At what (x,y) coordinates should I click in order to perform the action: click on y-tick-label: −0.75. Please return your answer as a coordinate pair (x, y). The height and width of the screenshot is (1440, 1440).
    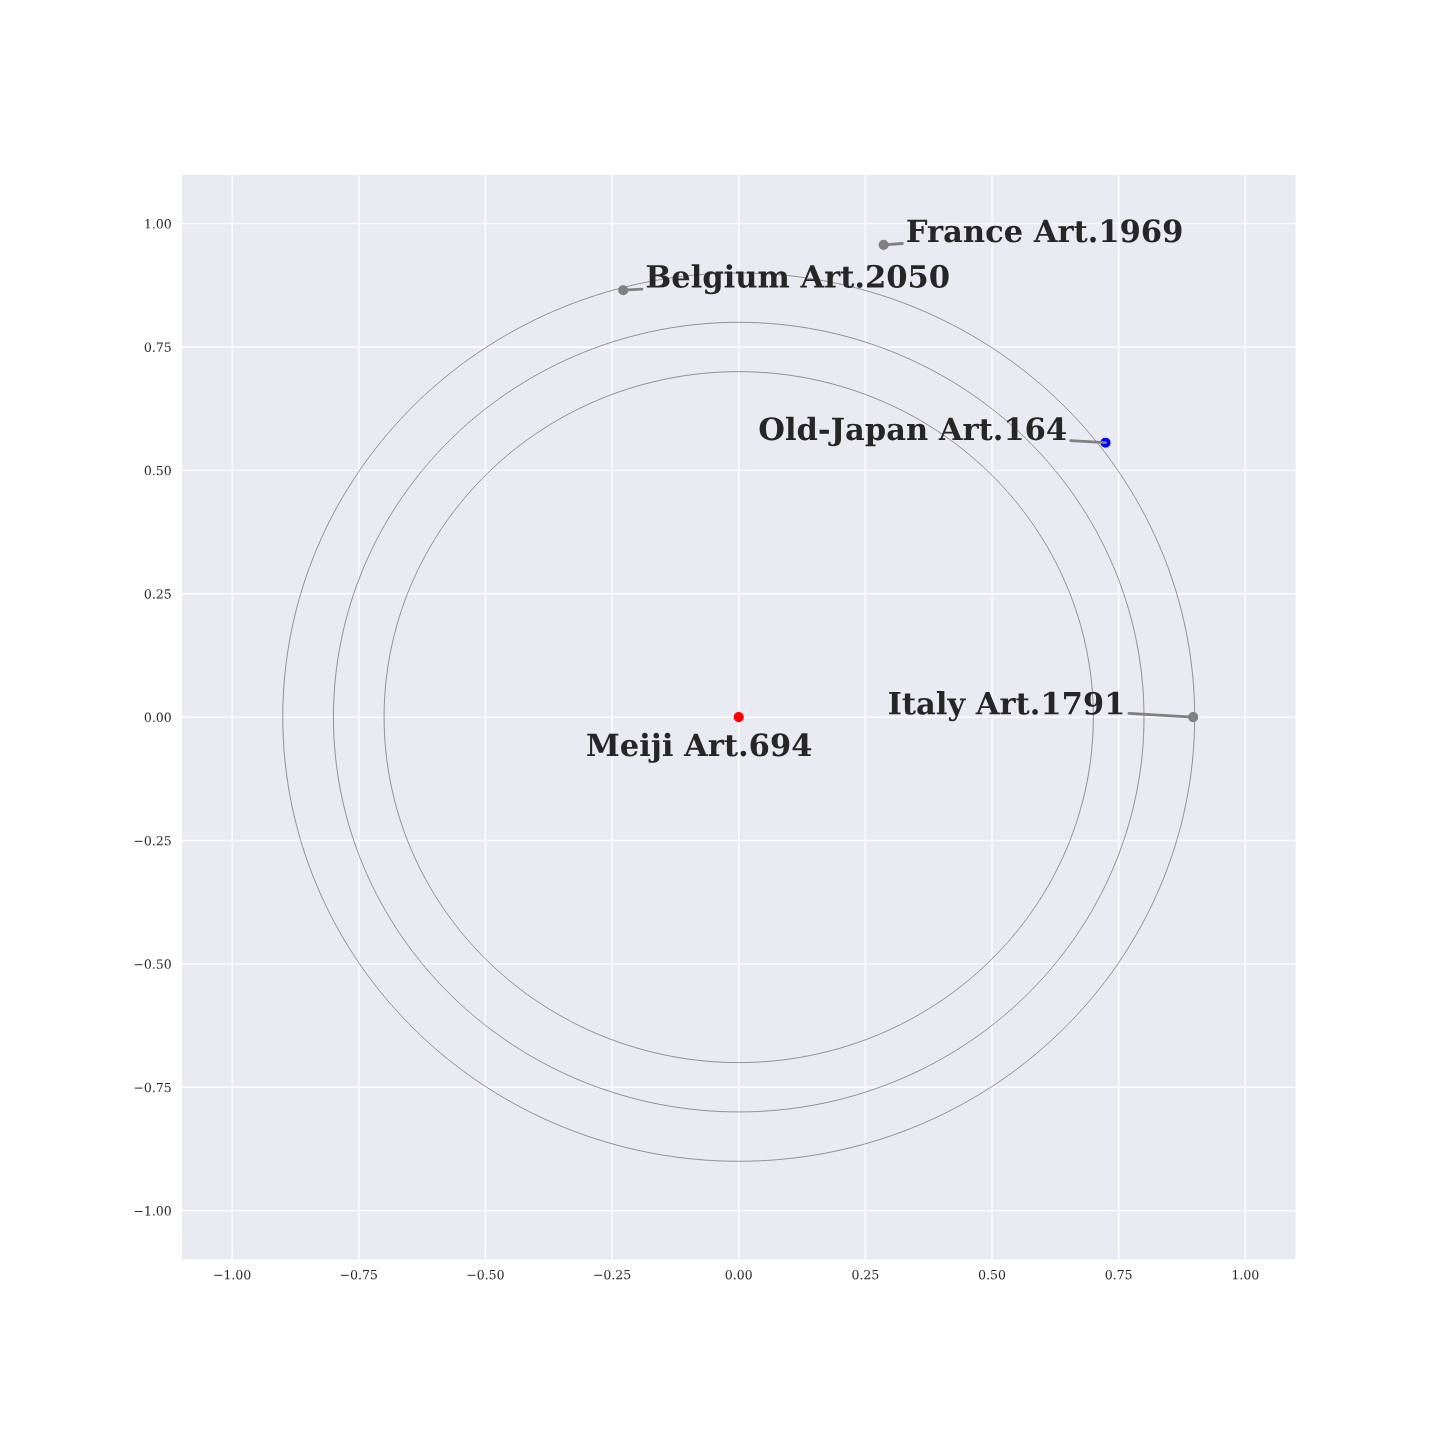
    Looking at the image, I should click on (152, 1087).